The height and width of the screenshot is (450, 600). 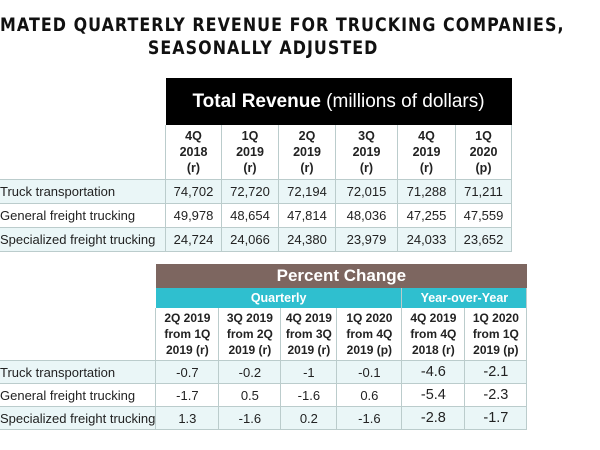 I want to click on revenue-heading-bold: Total Revenue, so click(x=256, y=101).